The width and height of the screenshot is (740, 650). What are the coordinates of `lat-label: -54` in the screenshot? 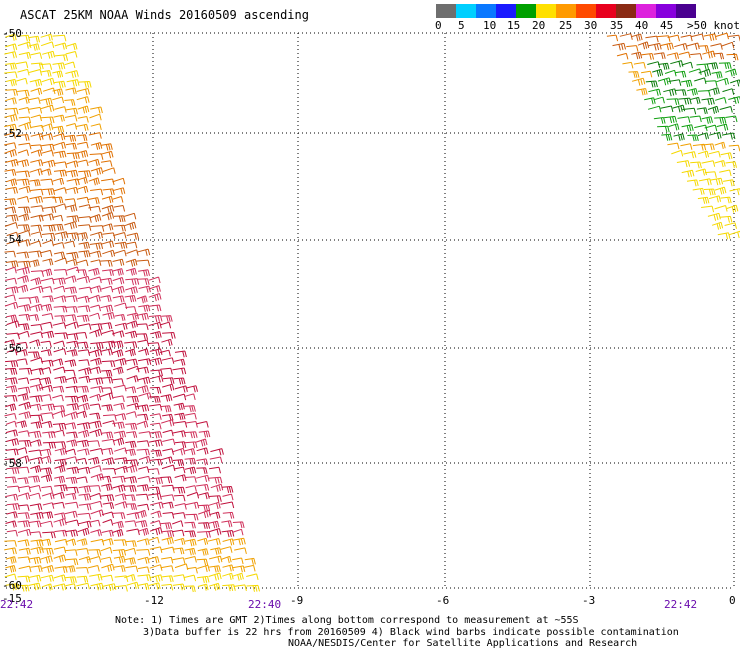 It's located at (12, 239).